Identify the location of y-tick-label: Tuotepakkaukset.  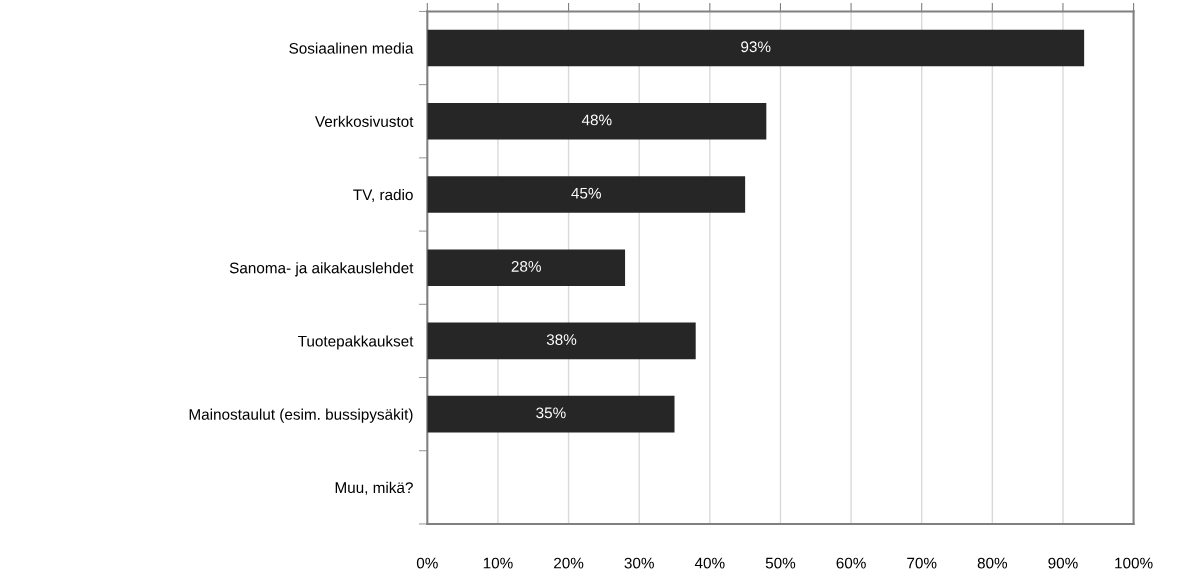
(356, 342).